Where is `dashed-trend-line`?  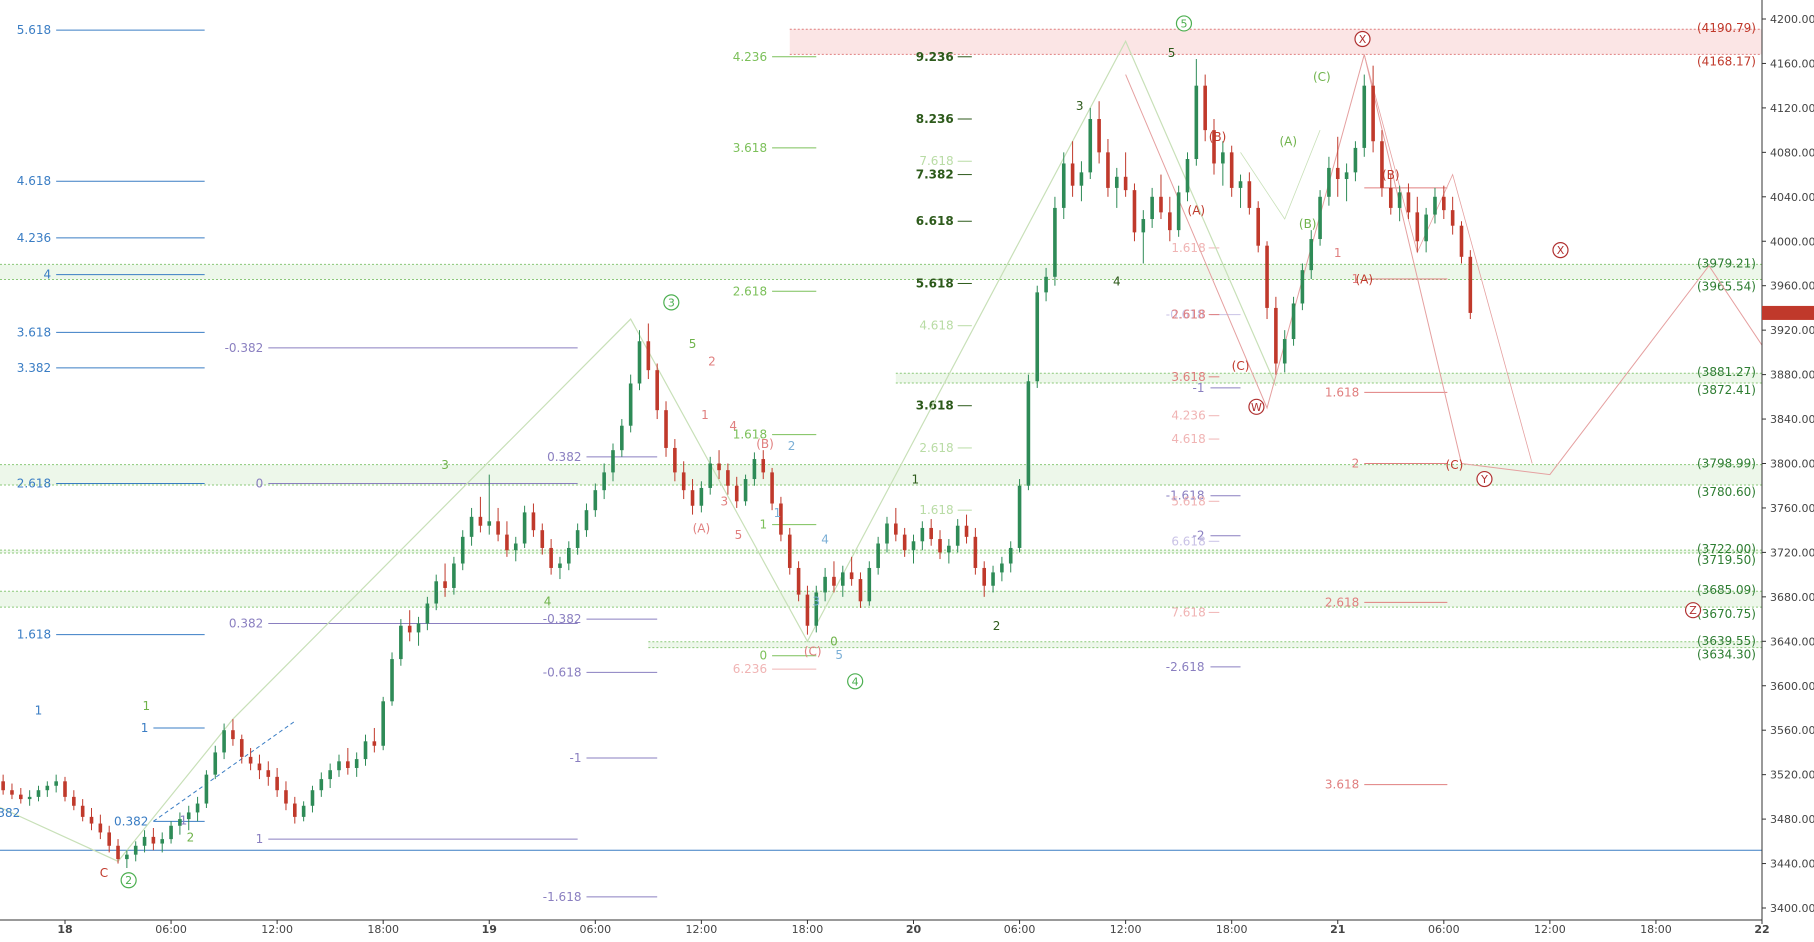 dashed-trend-line is located at coordinates (224, 771).